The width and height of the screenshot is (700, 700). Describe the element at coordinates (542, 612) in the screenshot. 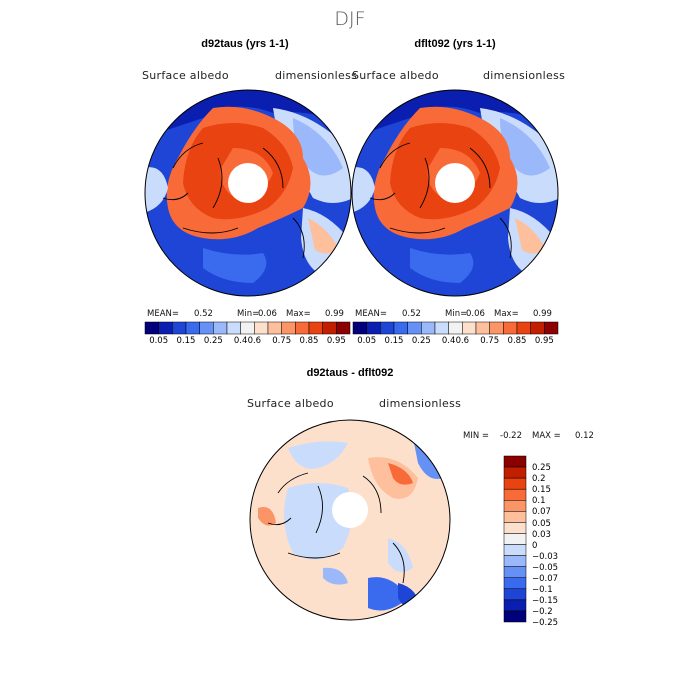

I see `colorbar-tick-label: −0.2` at that location.